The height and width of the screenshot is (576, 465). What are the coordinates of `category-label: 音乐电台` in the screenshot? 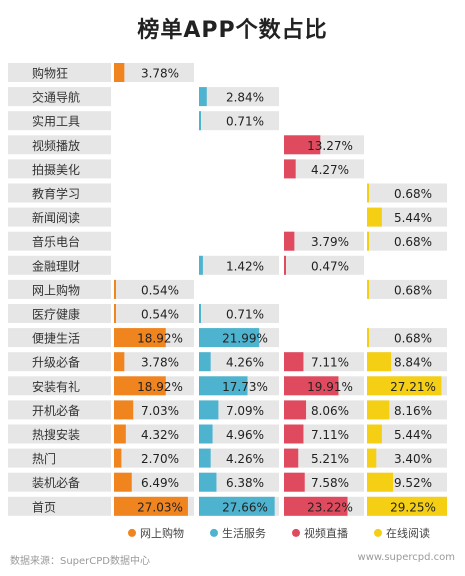 It's located at (56, 241).